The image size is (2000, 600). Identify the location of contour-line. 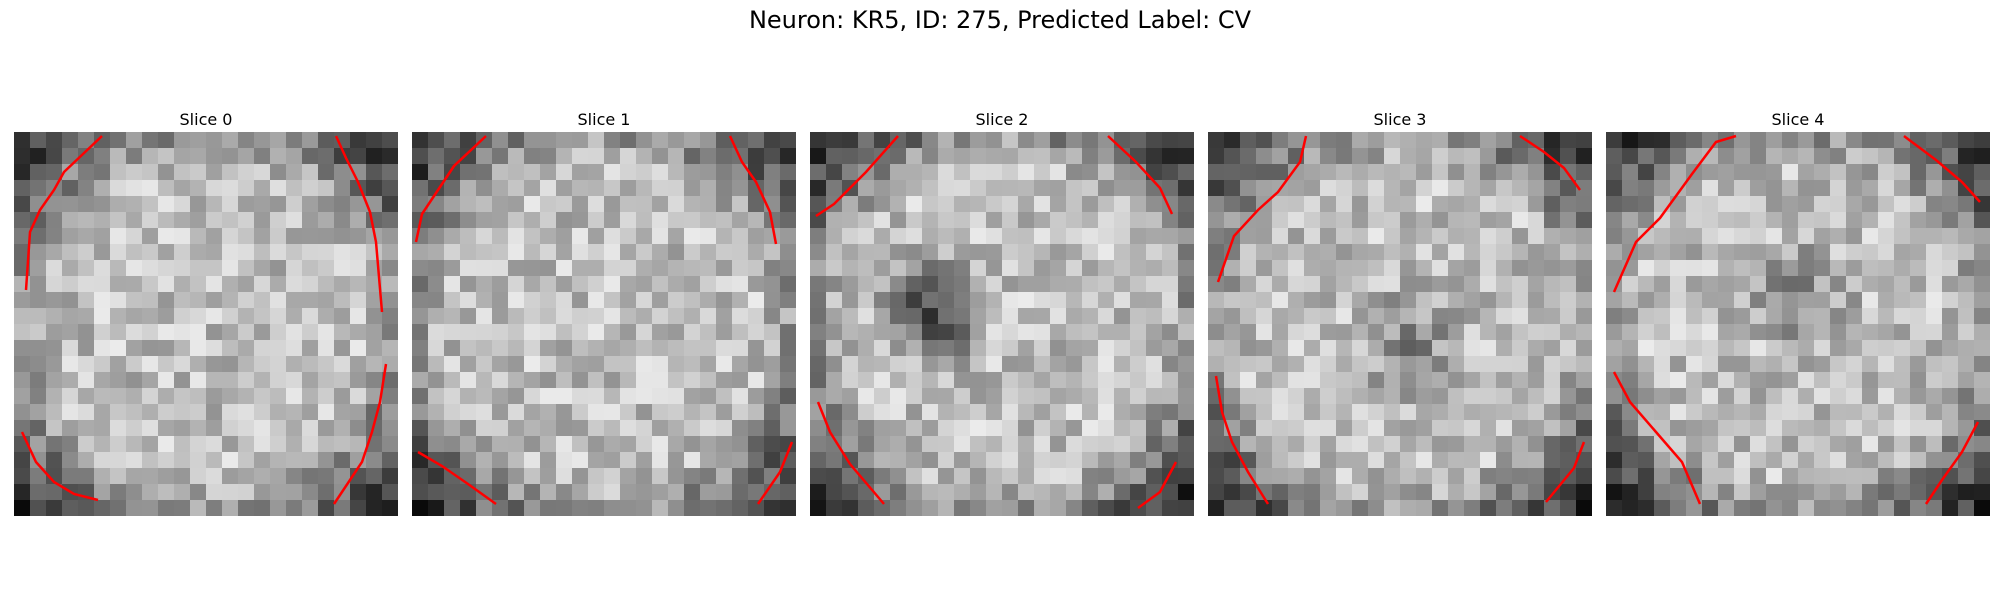
(59, 466).